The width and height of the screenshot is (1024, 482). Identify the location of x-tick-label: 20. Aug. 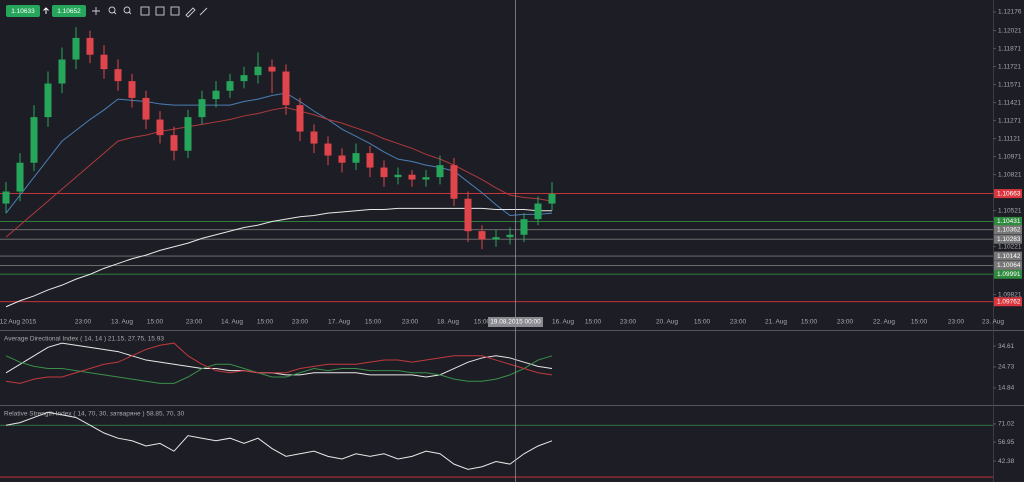
(667, 322).